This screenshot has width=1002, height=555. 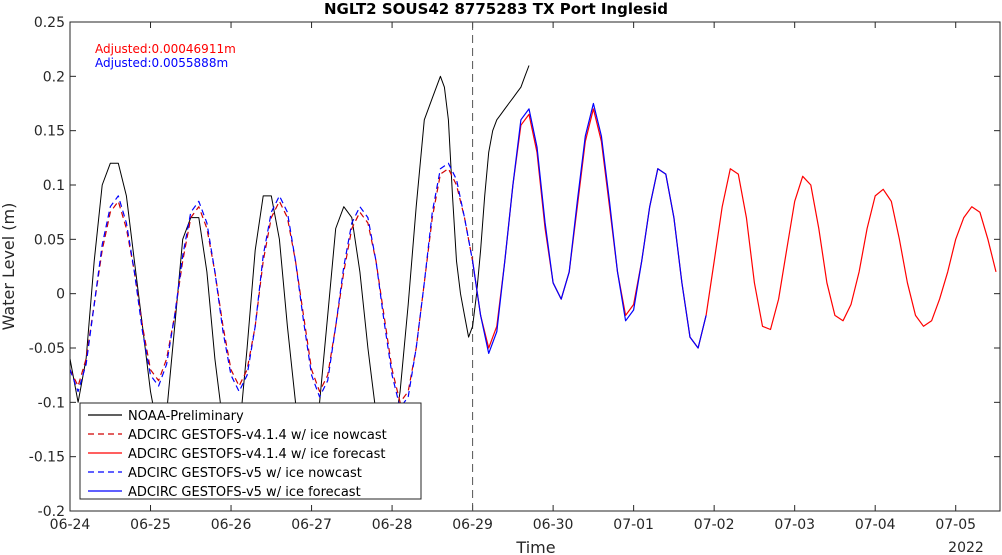 I want to click on y-tick-label: -0.15, so click(x=47, y=458).